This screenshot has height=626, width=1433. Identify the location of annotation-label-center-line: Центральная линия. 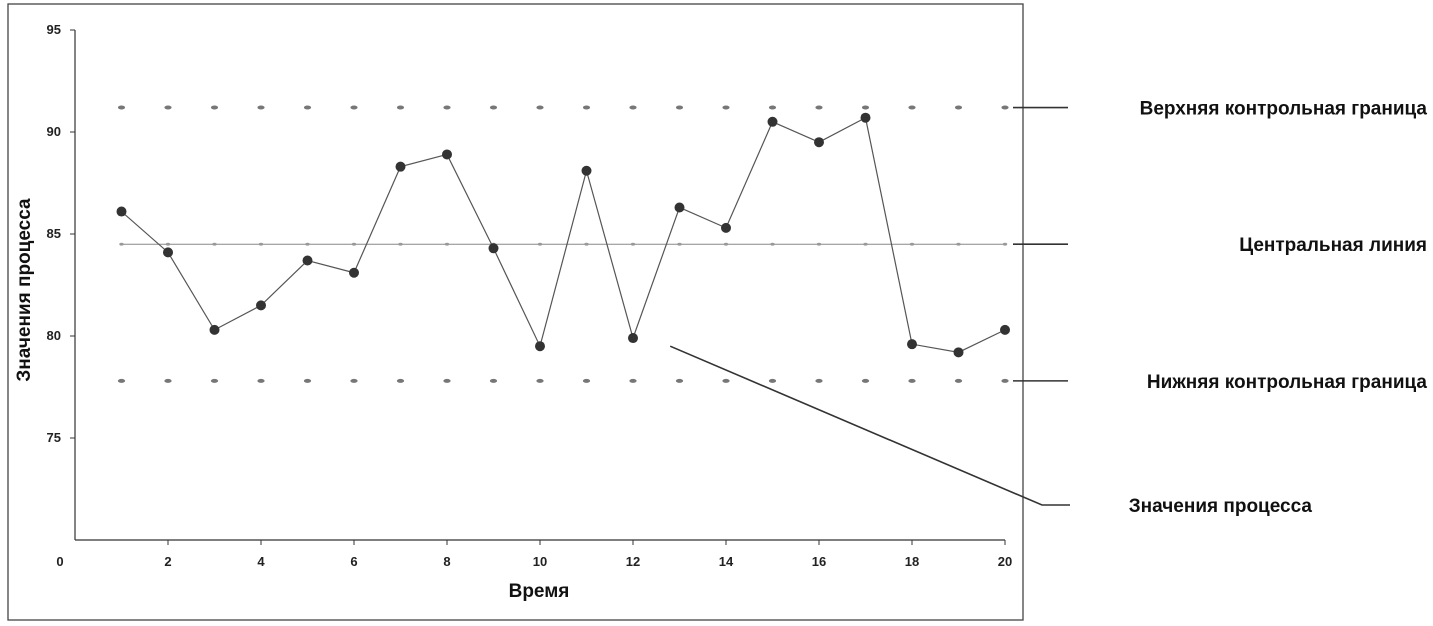
(1333, 245).